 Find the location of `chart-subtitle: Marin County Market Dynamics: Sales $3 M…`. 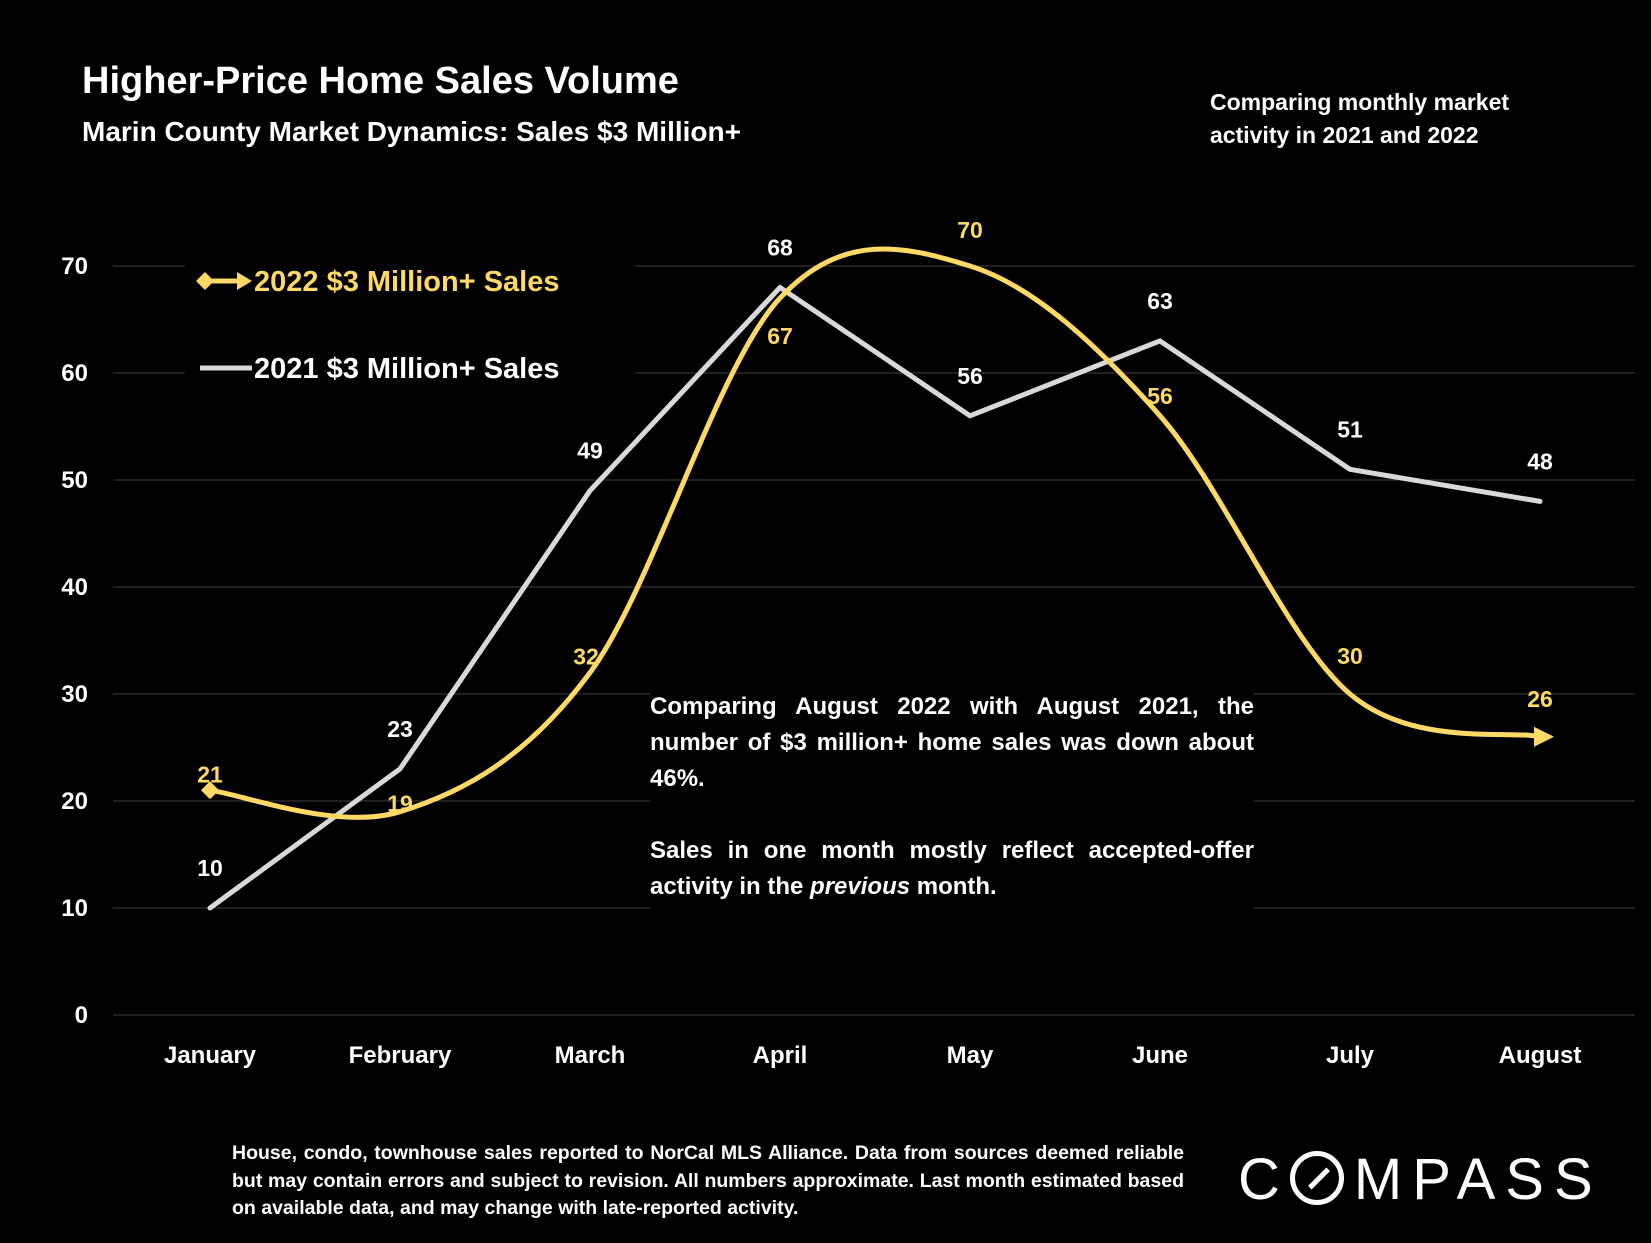

chart-subtitle: Marin County Market Dynamics: Sales $3 M… is located at coordinates (411, 131).